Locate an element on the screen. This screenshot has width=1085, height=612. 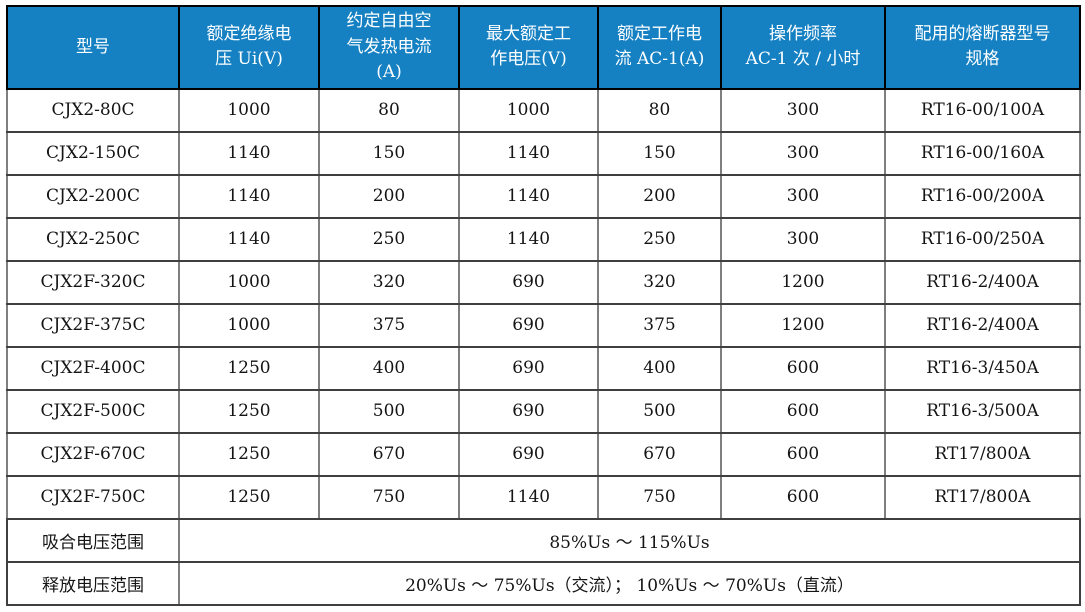
max-working-voltage-cell: 1000 is located at coordinates (528, 110).